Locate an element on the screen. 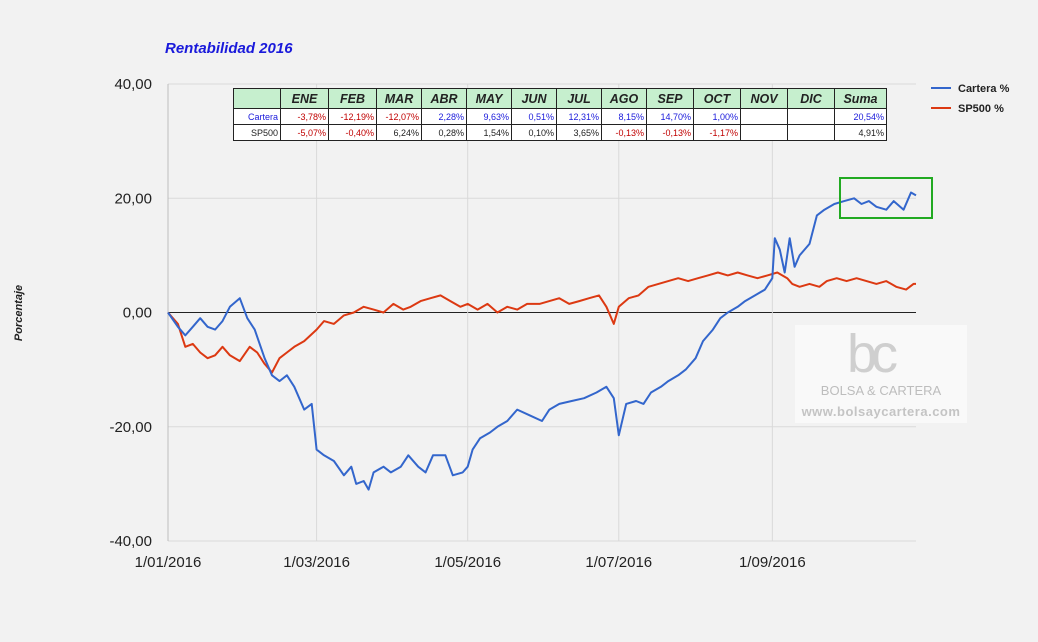  y-tick-label: 40,00 is located at coordinates (133, 84).